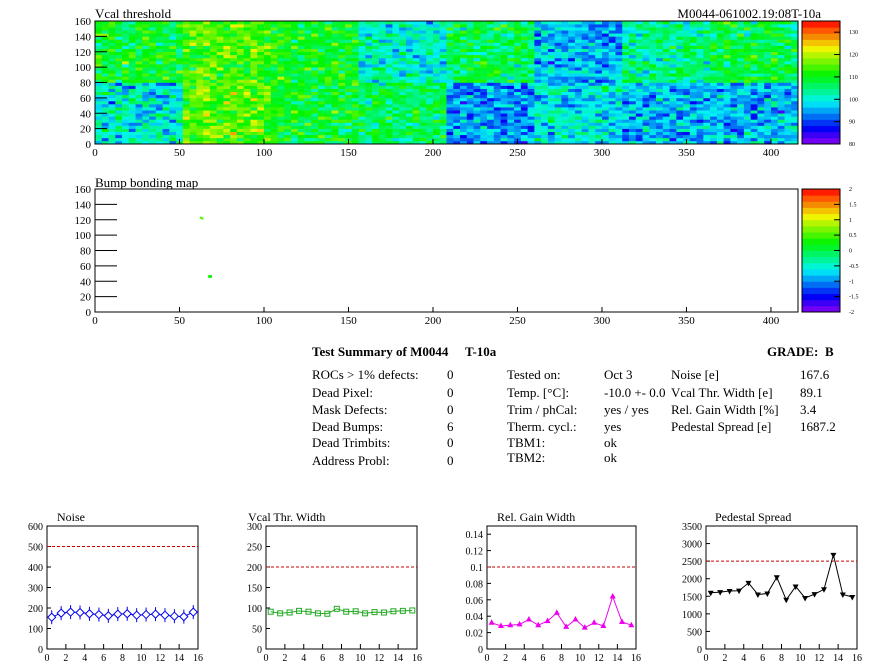  What do you see at coordinates (200, 217) in the screenshot?
I see `dead-bump-marker` at bounding box center [200, 217].